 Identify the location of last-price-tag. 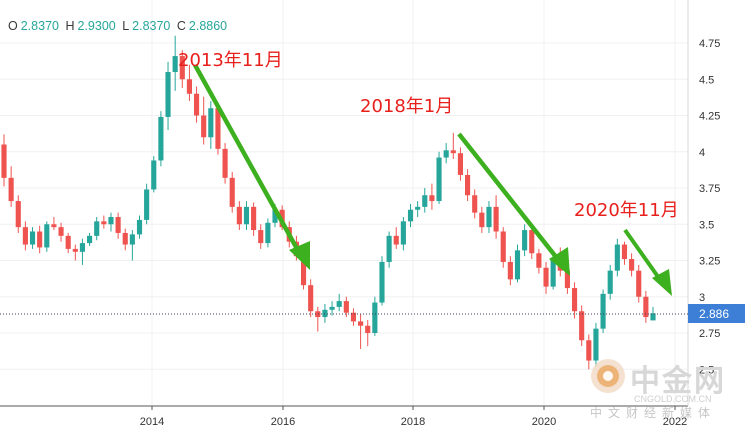
(716, 313).